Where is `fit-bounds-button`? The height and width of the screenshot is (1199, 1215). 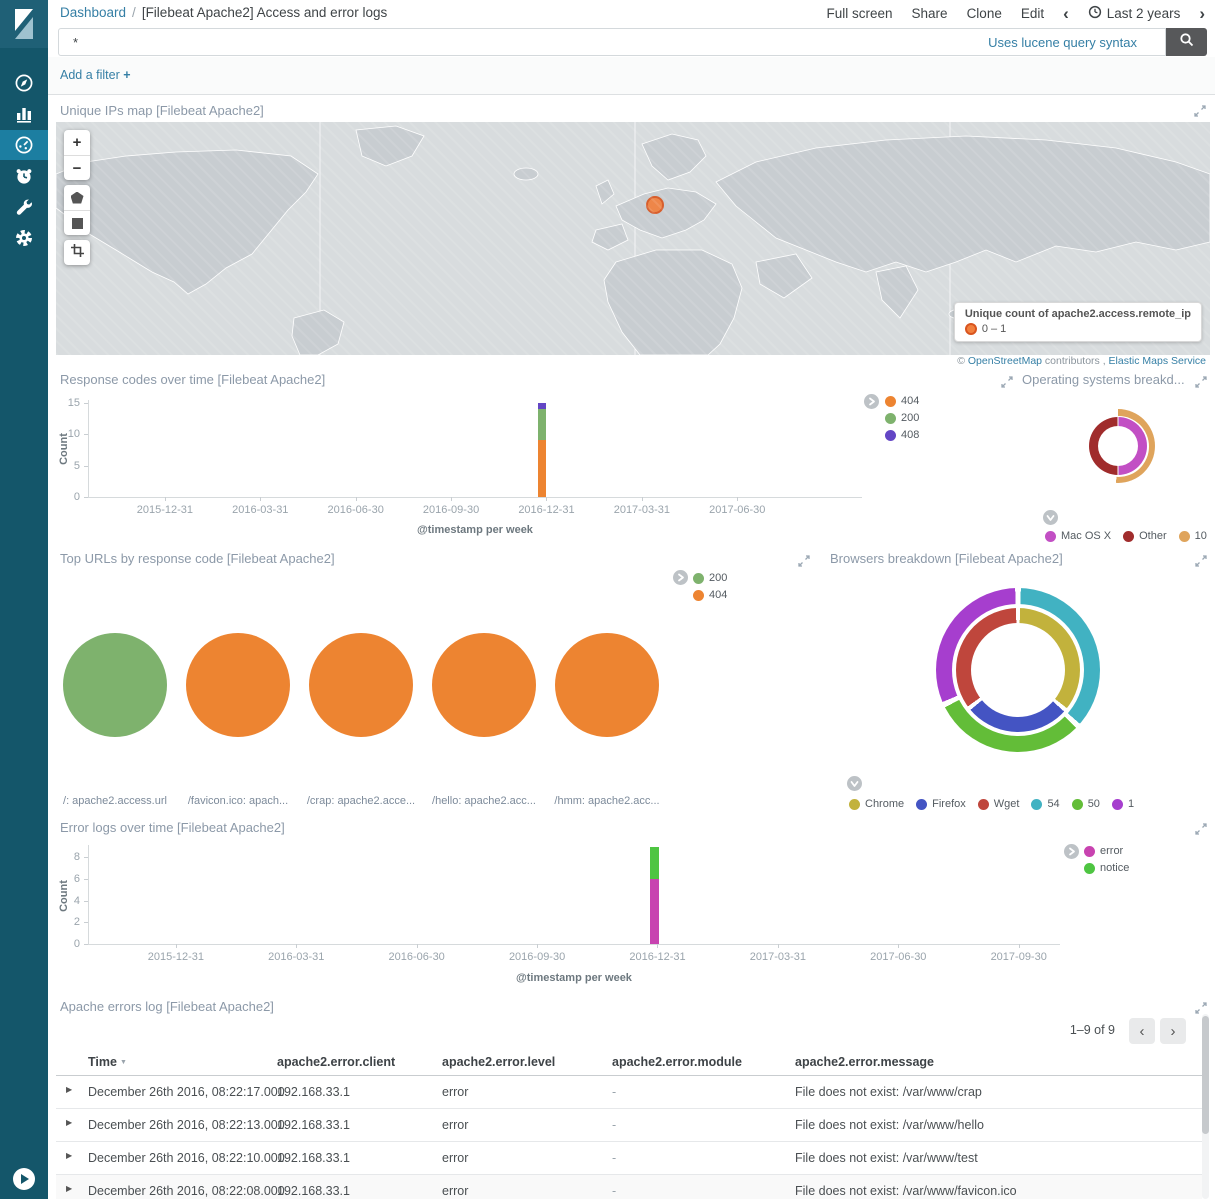 fit-bounds-button is located at coordinates (77, 252).